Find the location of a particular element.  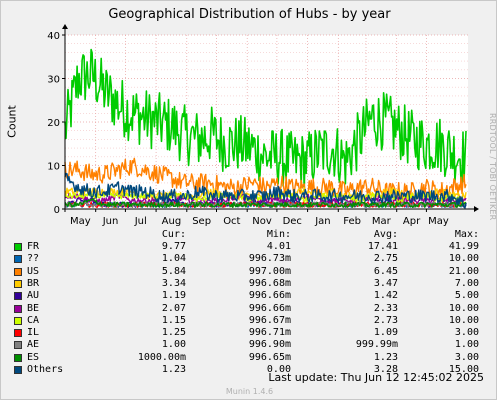

legend-value-max: 15.00 is located at coordinates (463, 369).